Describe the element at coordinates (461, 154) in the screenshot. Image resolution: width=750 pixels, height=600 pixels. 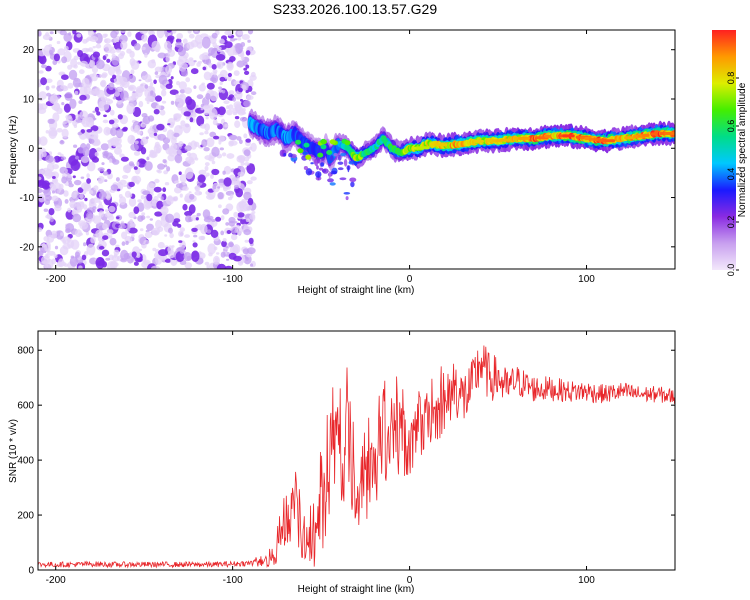
I see `spectrogram-signal-trace` at that location.